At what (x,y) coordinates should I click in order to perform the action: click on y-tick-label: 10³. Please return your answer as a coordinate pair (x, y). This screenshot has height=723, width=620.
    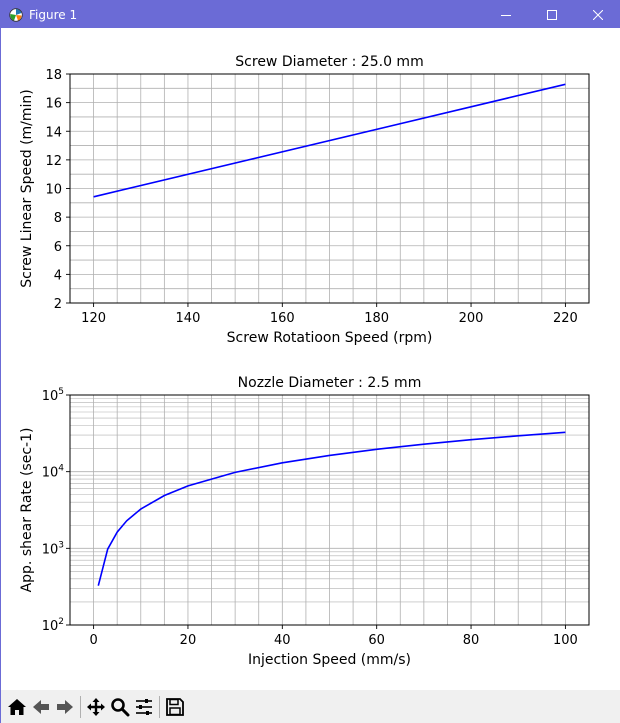
    Looking at the image, I should click on (53, 548).